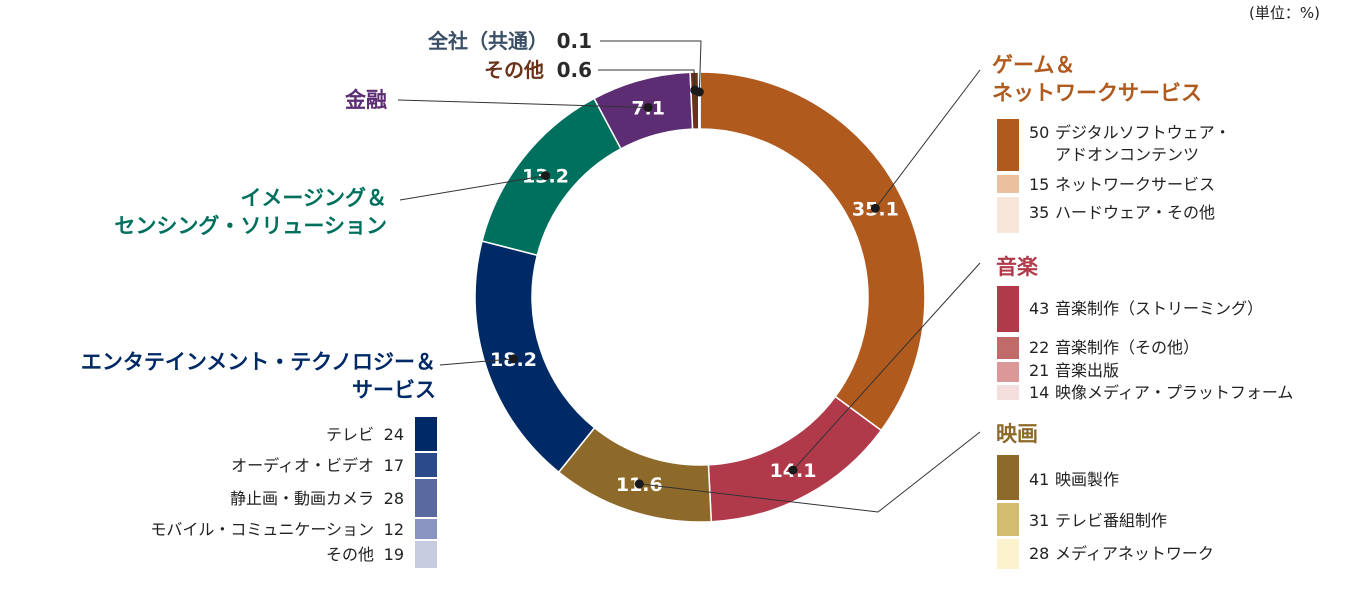  What do you see at coordinates (886, 366) in the screenshot?
I see `leader-music` at bounding box center [886, 366].